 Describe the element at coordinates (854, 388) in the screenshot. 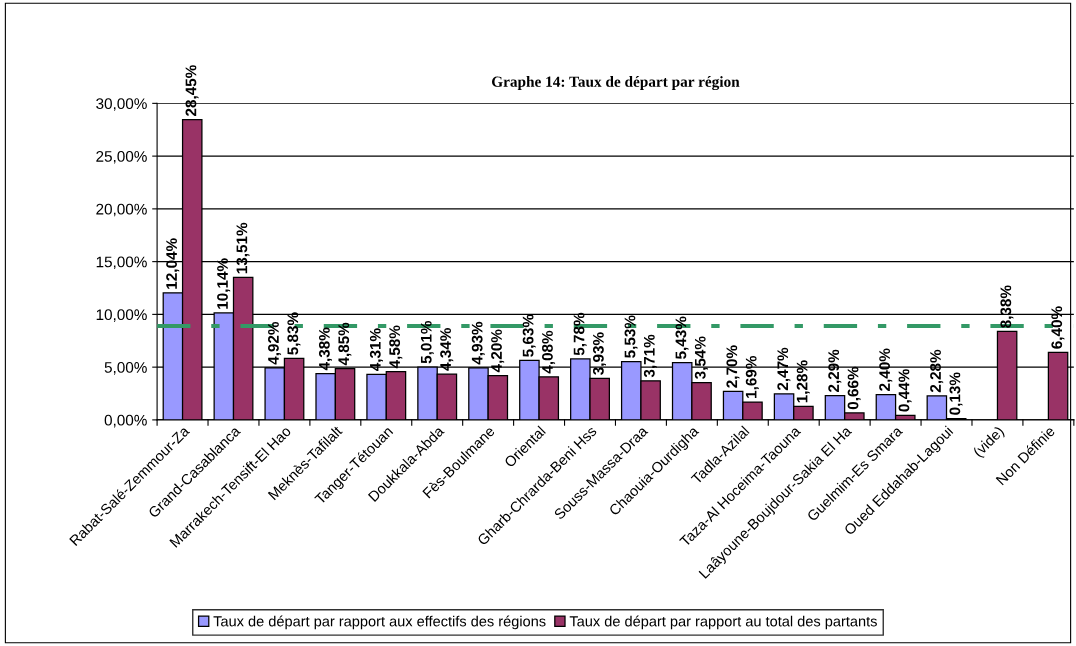

I see `data-label: 0,66%` at that location.